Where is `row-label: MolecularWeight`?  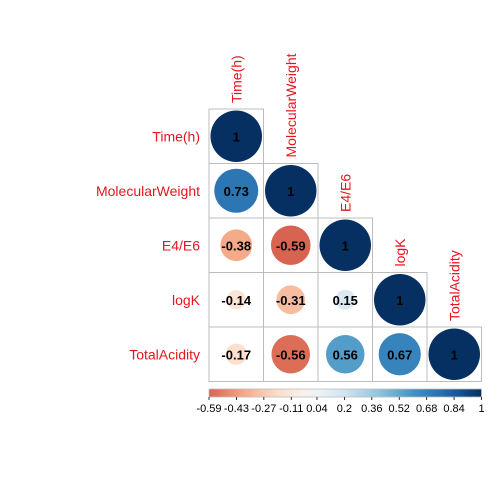 row-label: MolecularWeight is located at coordinates (148, 191).